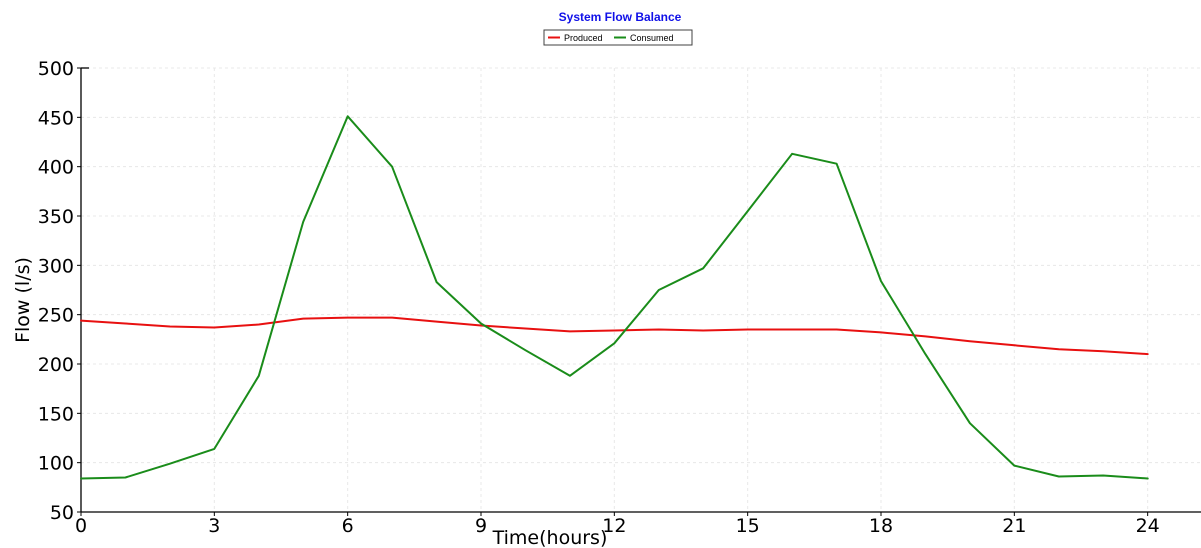 The height and width of the screenshot is (548, 1201). I want to click on y-tick-label: 100, so click(56, 464).